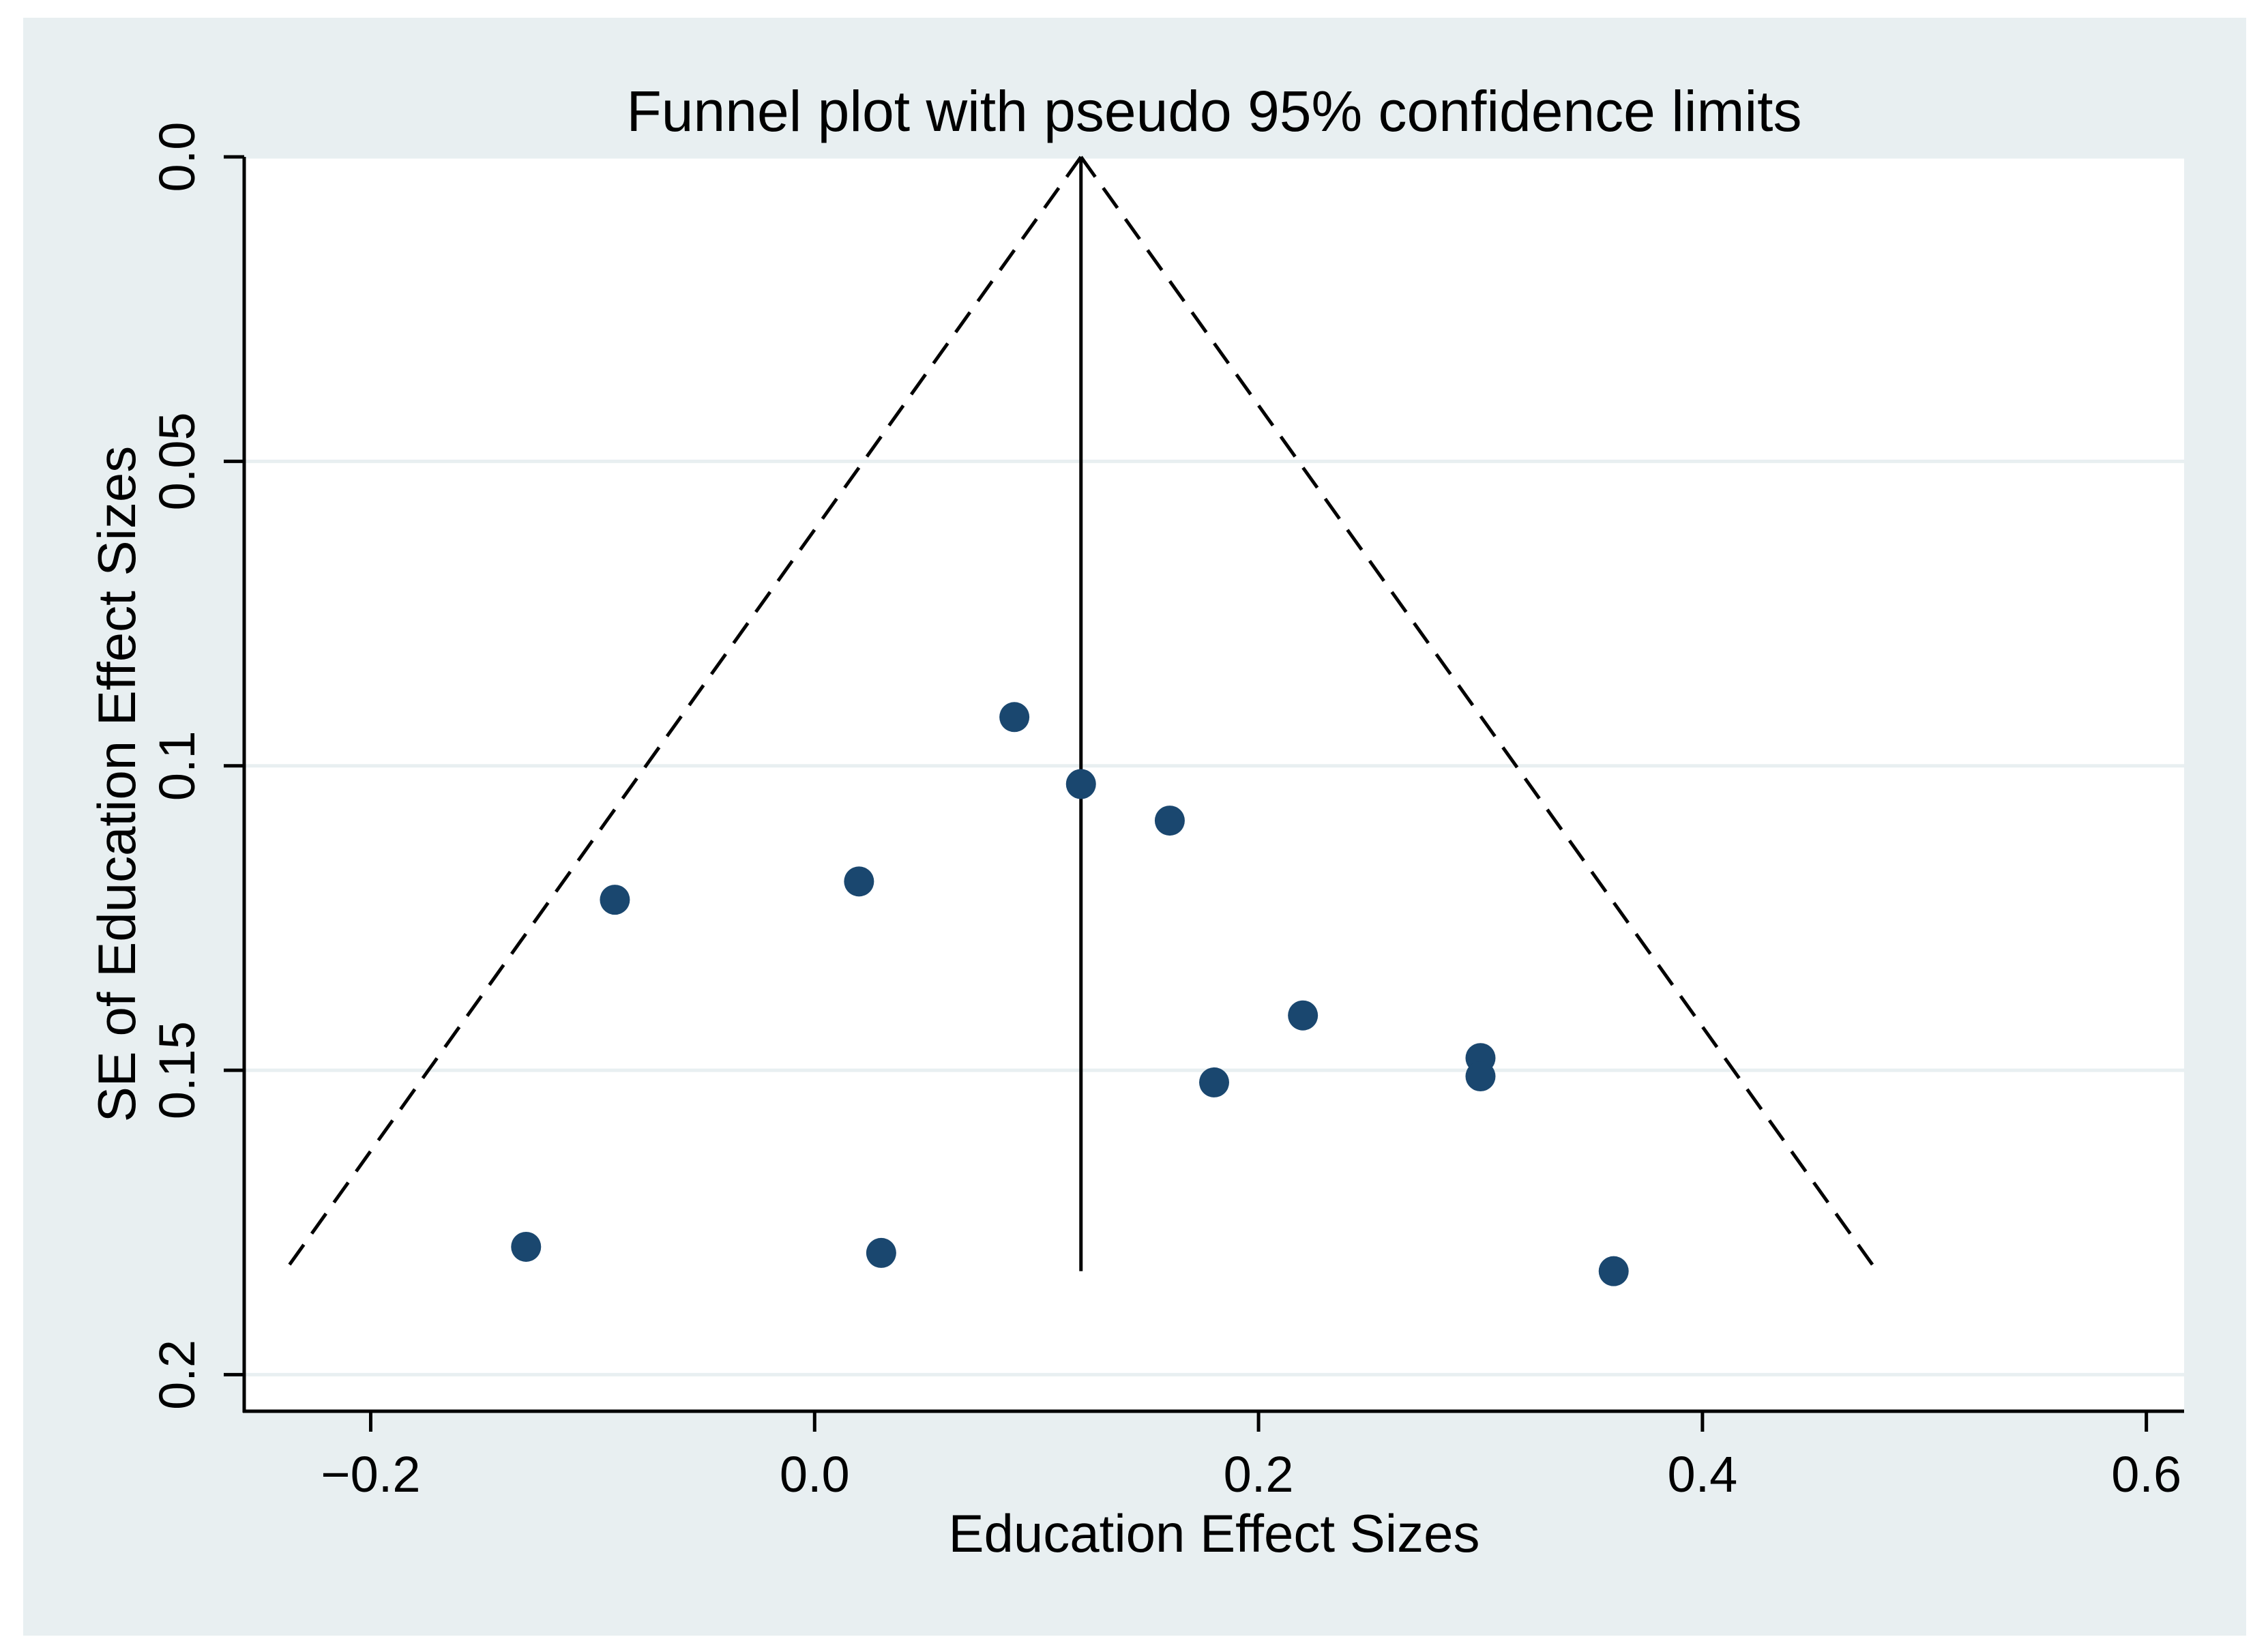 Image resolution: width=2268 pixels, height=1652 pixels. Describe the element at coordinates (177, 766) in the screenshot. I see `y-tick-label-2: 0.1` at that location.